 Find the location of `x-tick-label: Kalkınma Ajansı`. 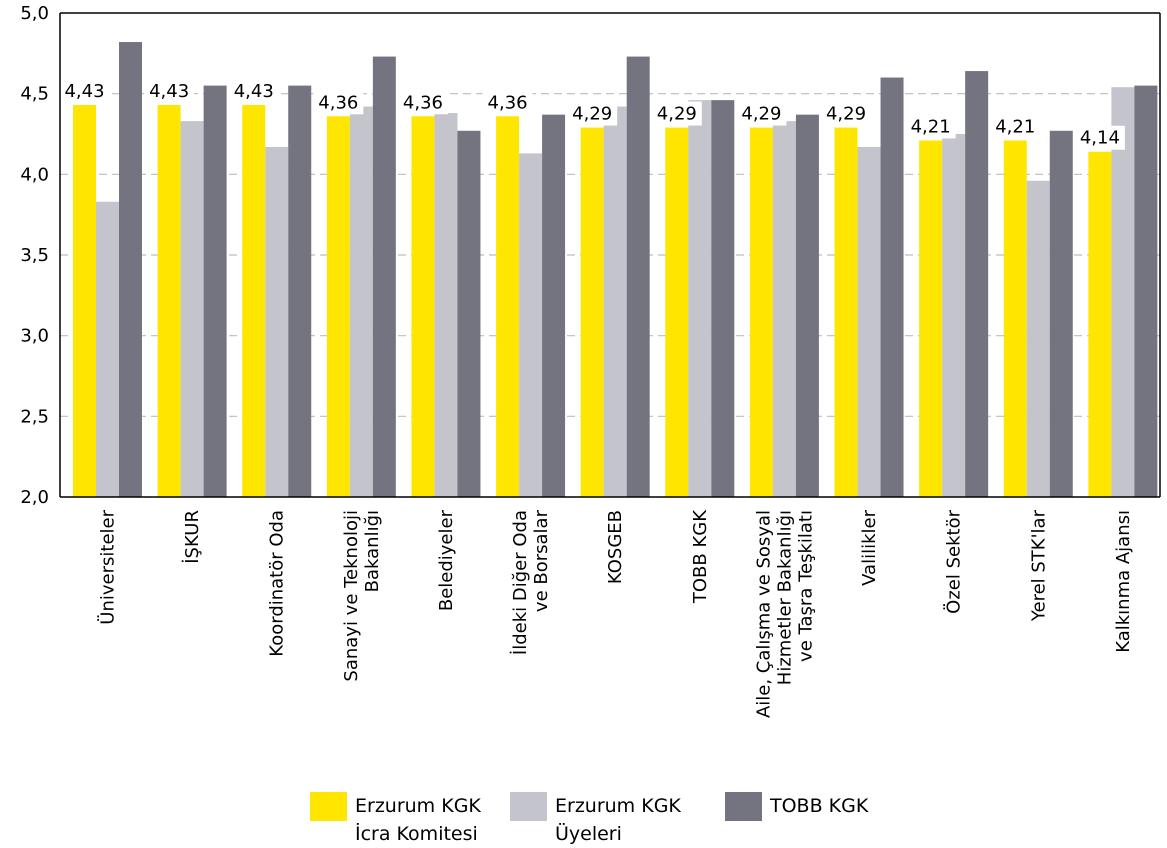

x-tick-label: Kalkınma Ajansı is located at coordinates (1123, 581).